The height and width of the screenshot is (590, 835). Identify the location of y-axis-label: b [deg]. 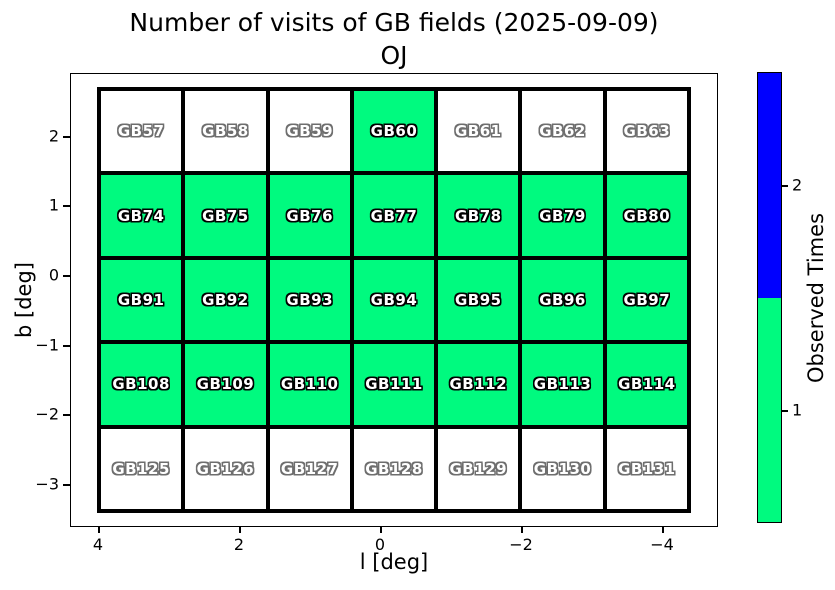
(24, 300).